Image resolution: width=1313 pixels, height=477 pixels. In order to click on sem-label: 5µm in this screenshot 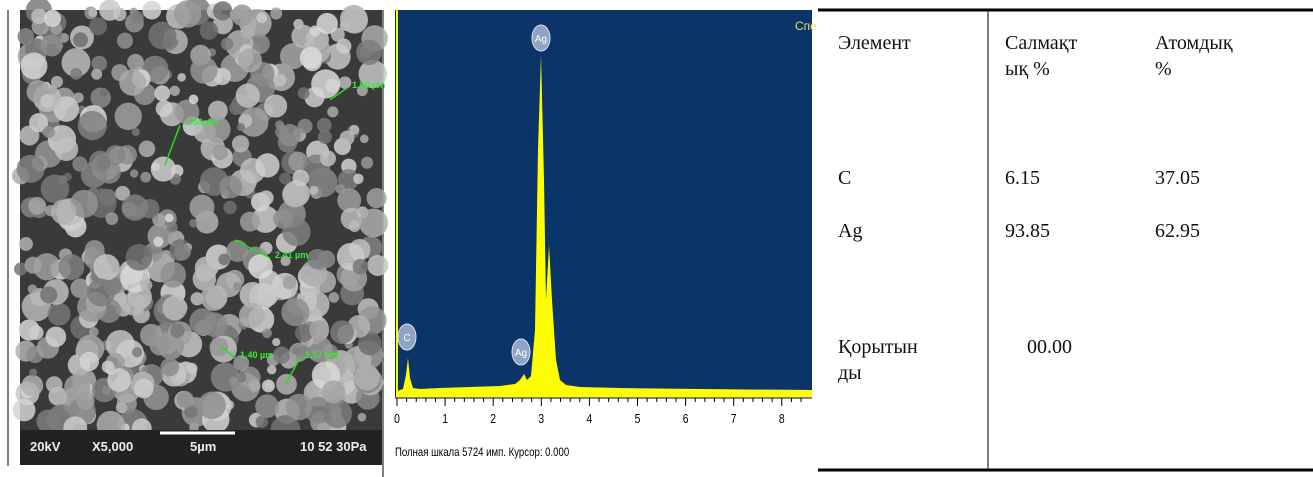, I will do `click(203, 446)`.